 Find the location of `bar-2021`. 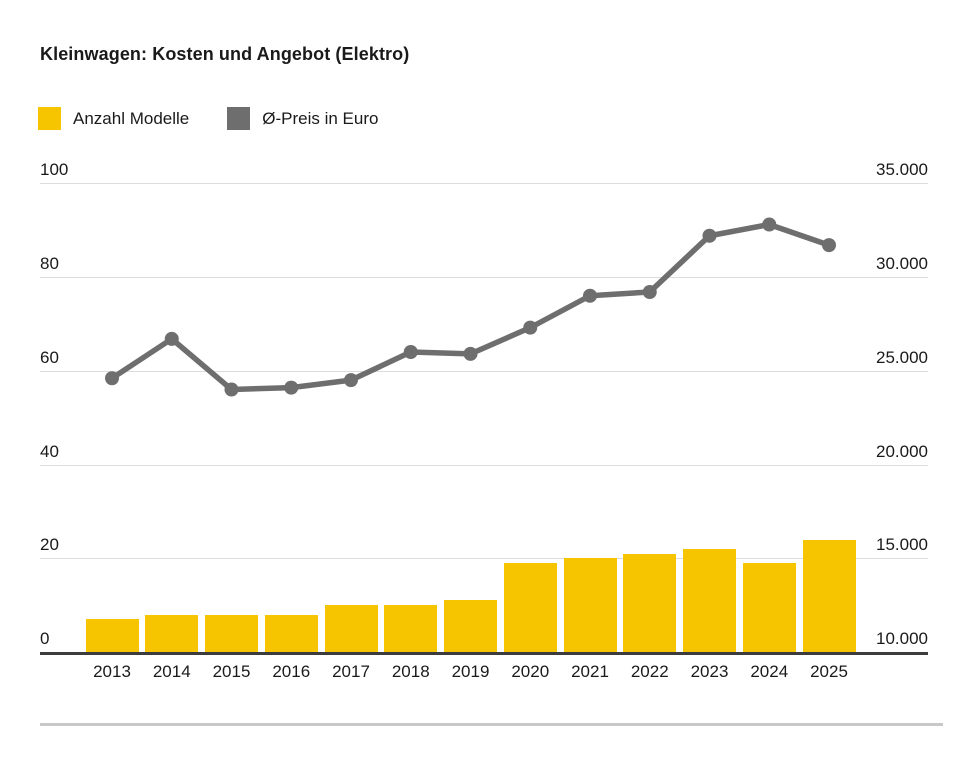

bar-2021 is located at coordinates (590, 605).